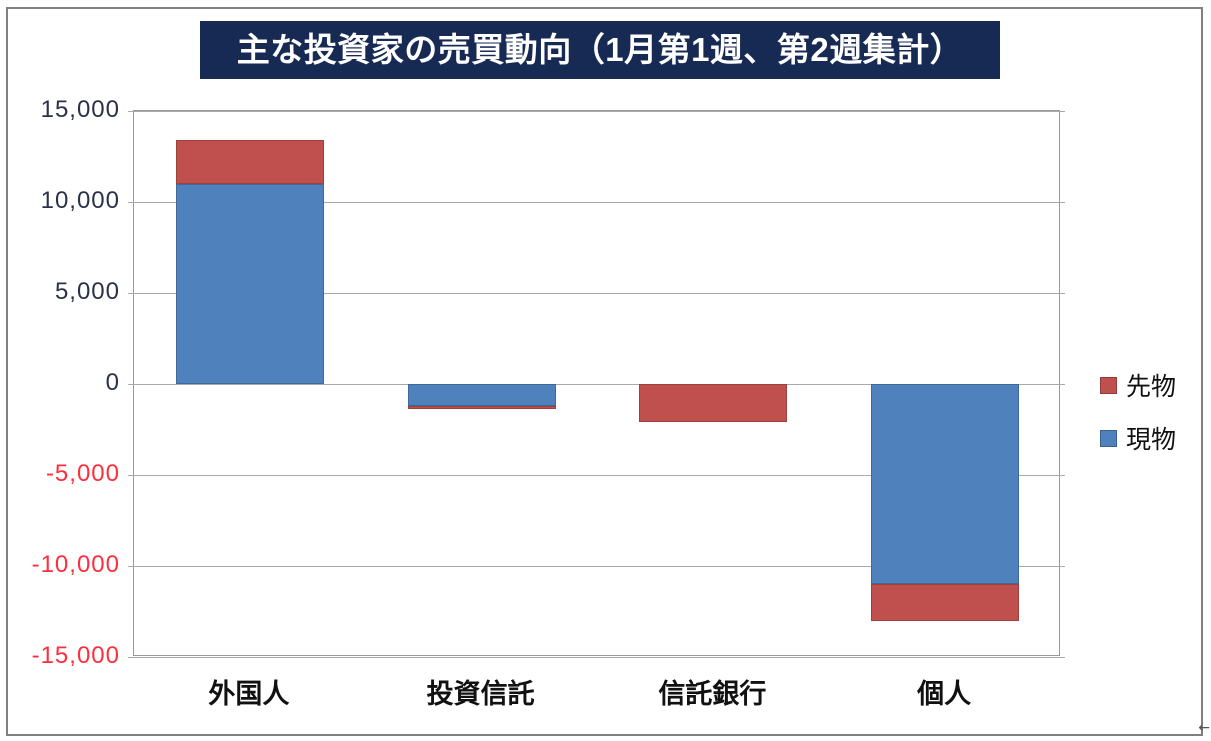 This screenshot has width=1211, height=741. What do you see at coordinates (712, 694) in the screenshot?
I see `x-category-label: 信託銀行` at bounding box center [712, 694].